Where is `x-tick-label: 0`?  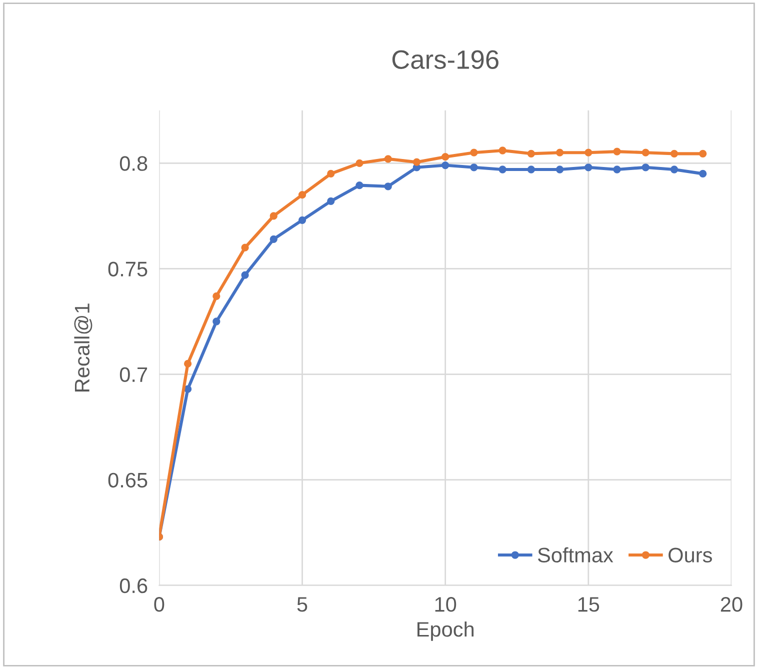
x-tick-label: 0 is located at coordinates (159, 604).